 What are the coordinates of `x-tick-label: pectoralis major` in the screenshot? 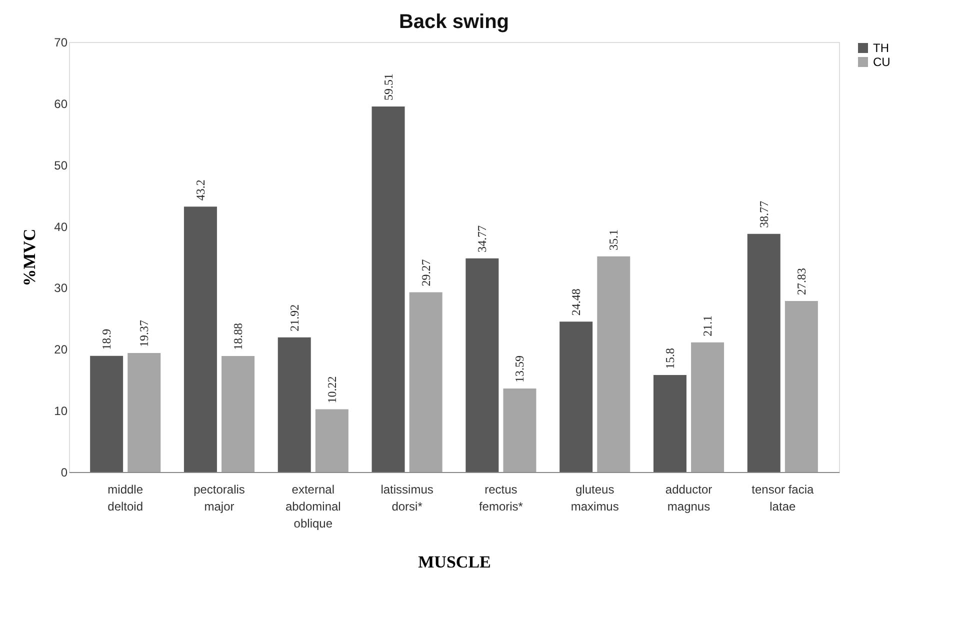 It's located at (219, 498).